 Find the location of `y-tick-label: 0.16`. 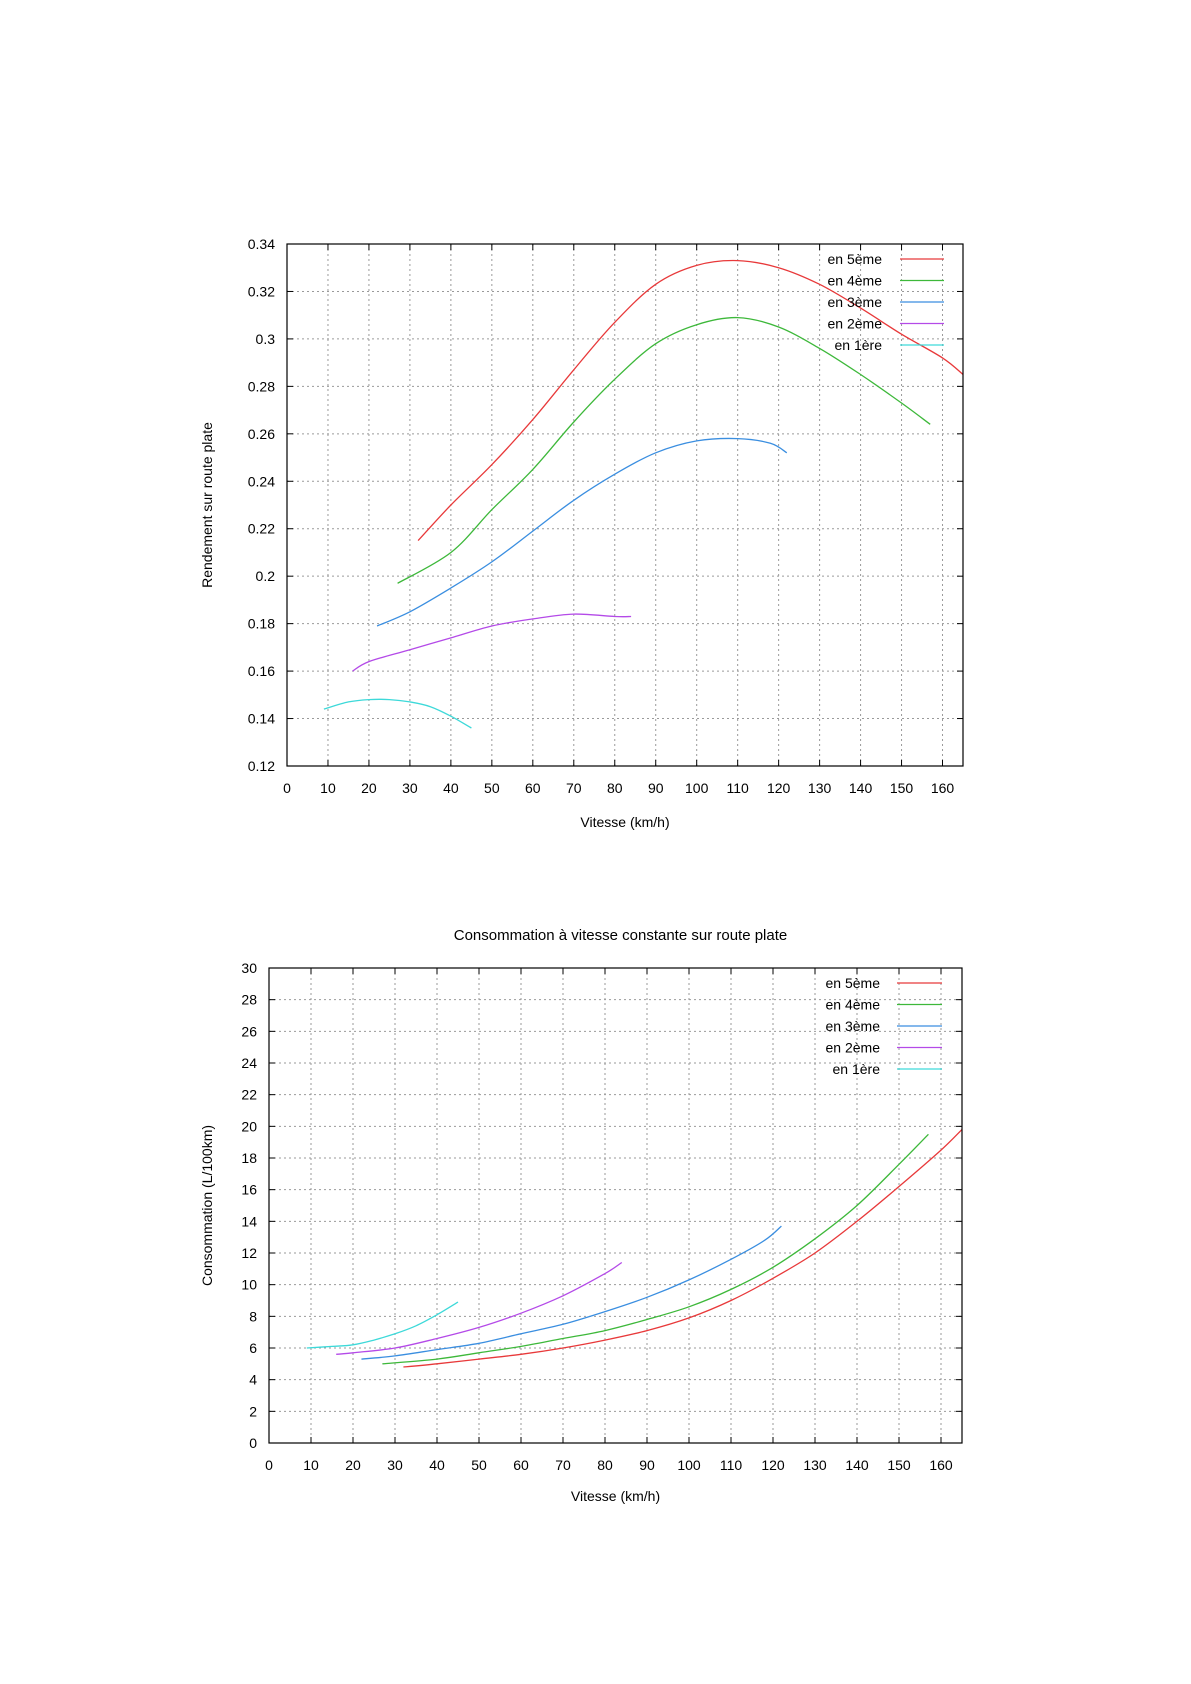

y-tick-label: 0.16 is located at coordinates (261, 671).